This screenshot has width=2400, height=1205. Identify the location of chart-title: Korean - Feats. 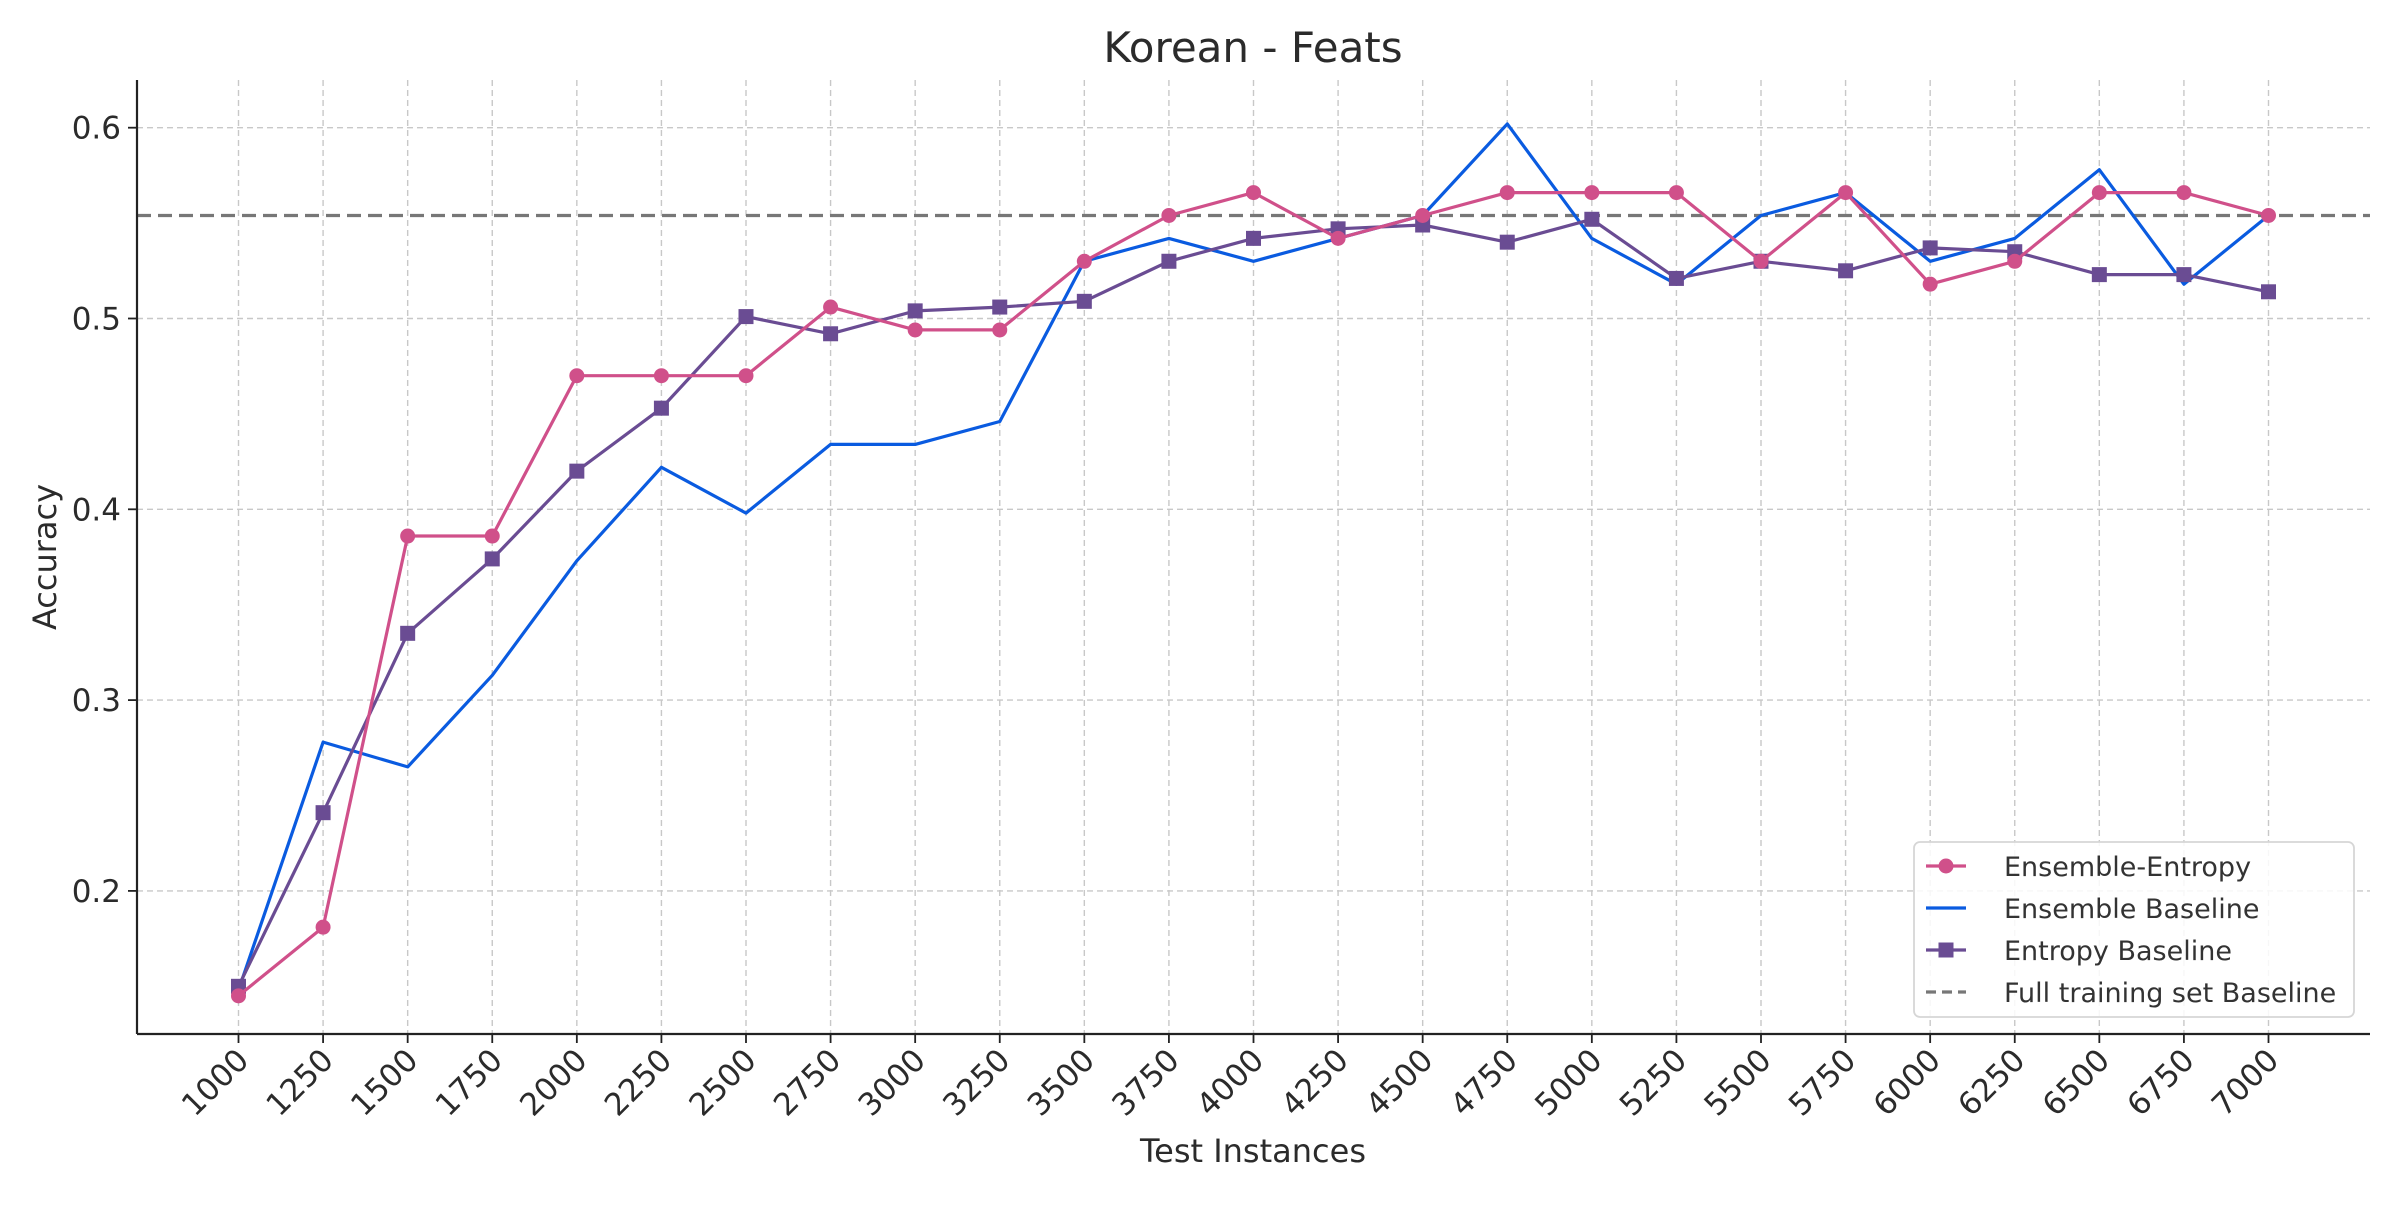
(1252, 47).